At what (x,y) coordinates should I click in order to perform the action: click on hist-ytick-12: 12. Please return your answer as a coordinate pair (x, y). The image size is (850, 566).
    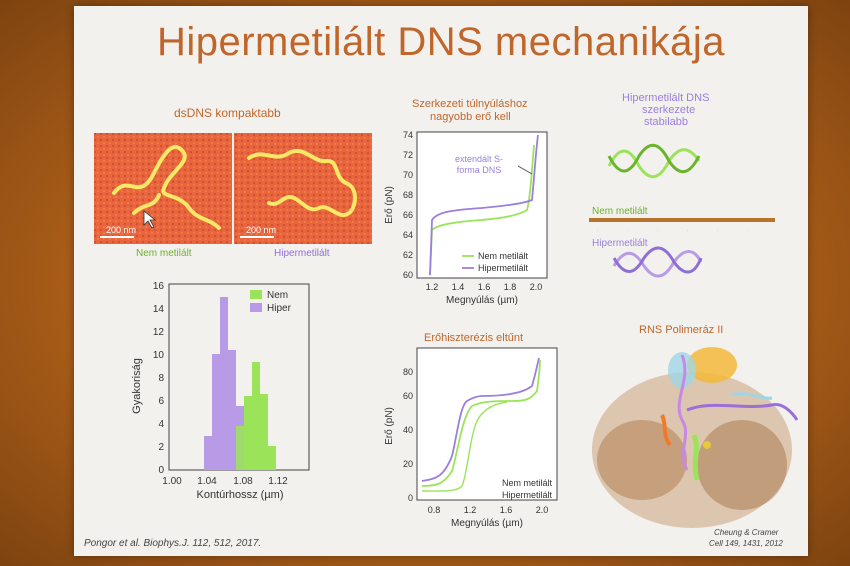
    Looking at the image, I should click on (159, 332).